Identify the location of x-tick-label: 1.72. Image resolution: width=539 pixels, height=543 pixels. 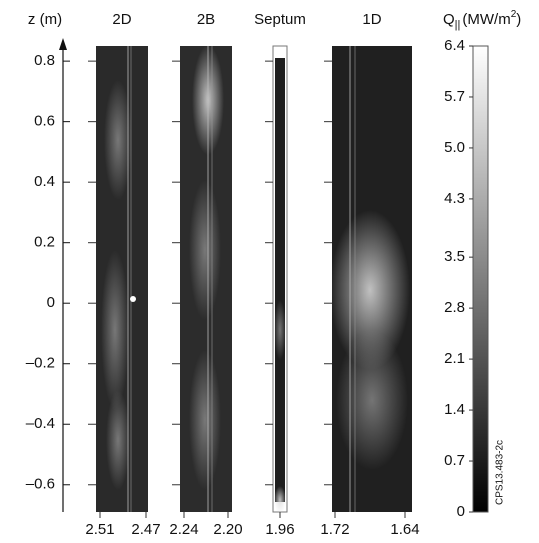
(334, 529).